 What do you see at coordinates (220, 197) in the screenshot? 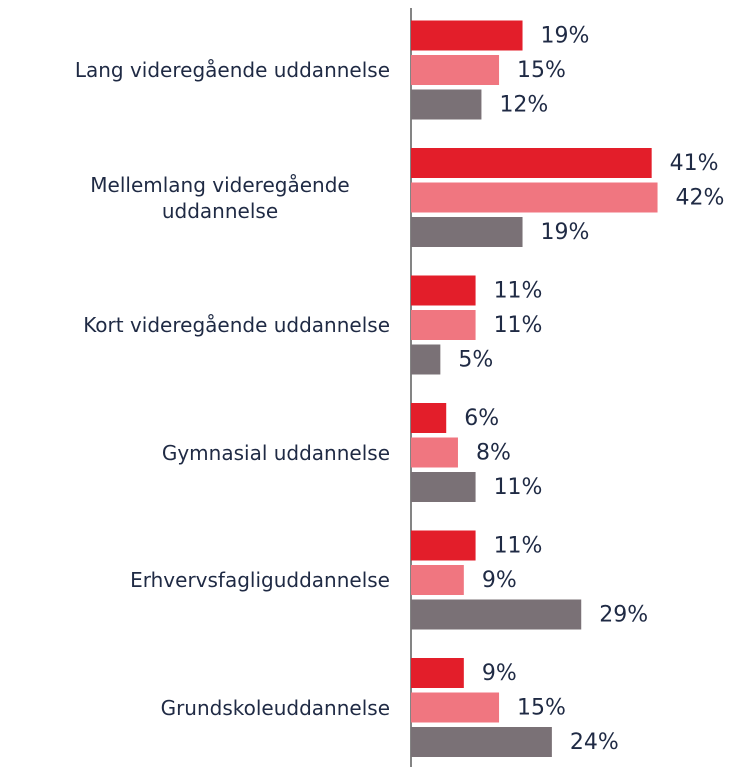
I see `category-label: Mellemlang videregående uddannelse` at bounding box center [220, 197].